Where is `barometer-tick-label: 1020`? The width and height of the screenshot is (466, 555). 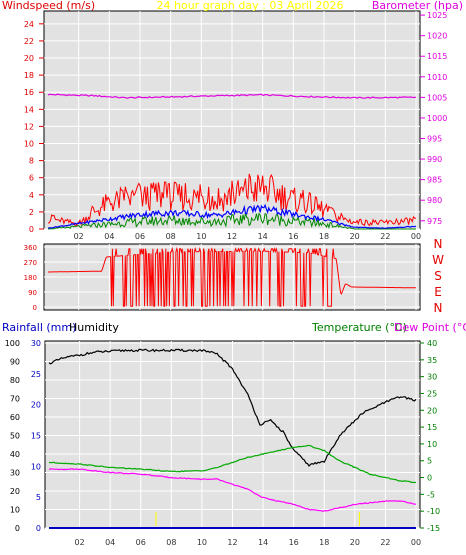 barometer-tick-label: 1020 is located at coordinates (437, 36).